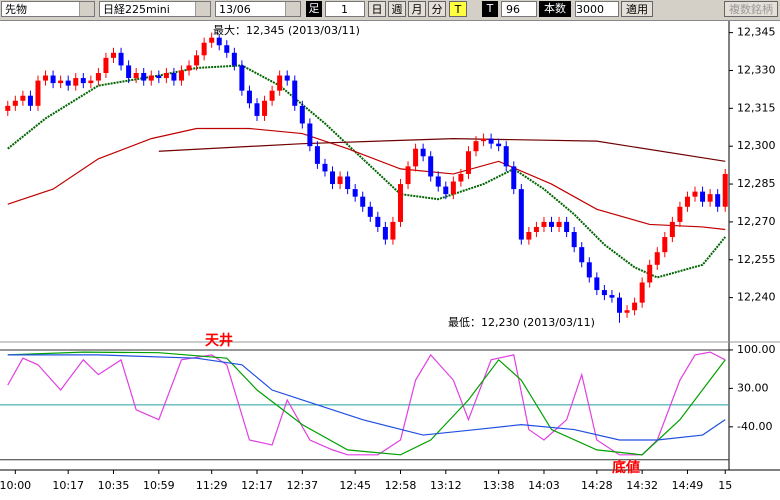  I want to click on x-tick-label: 14:32, so click(642, 485).